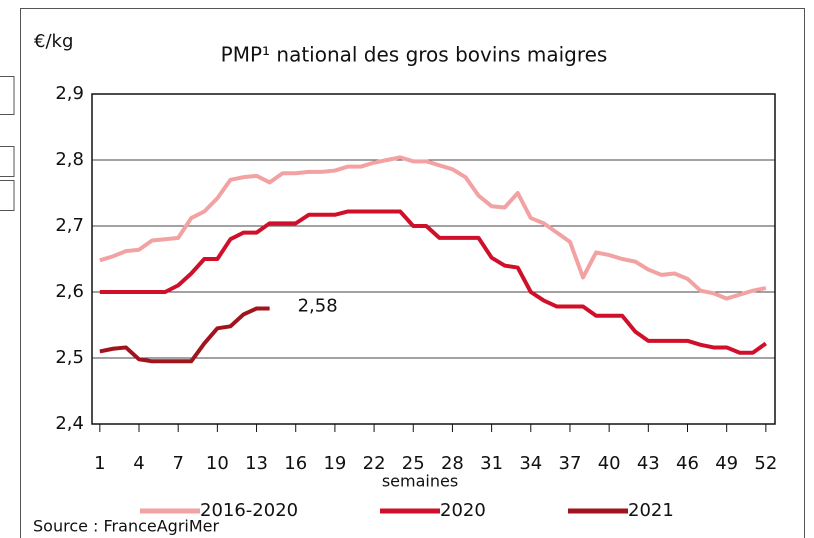 The image size is (814, 538). I want to click on x-tick-label: 1, so click(99, 463).